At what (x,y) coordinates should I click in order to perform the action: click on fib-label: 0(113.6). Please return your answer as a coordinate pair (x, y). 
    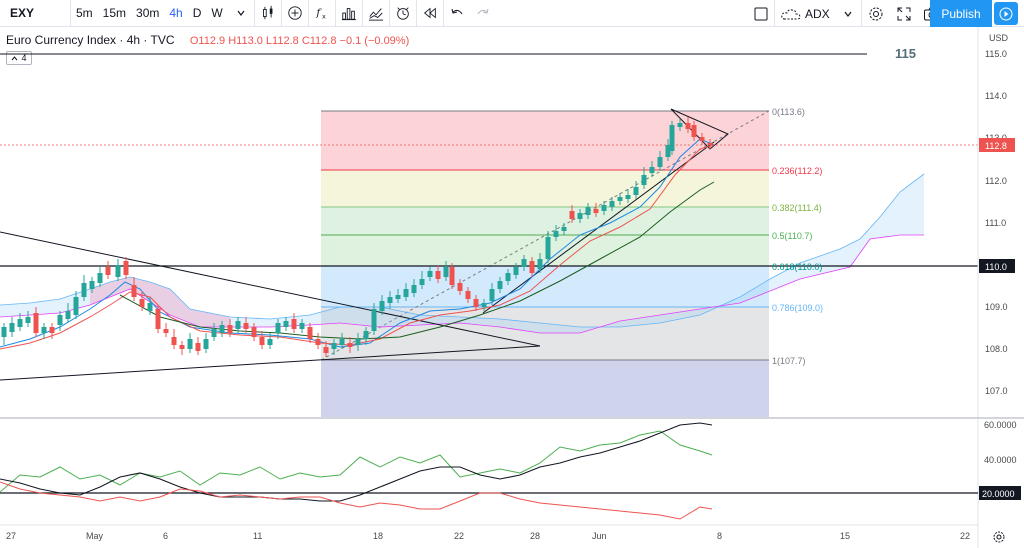
    Looking at the image, I should click on (788, 112).